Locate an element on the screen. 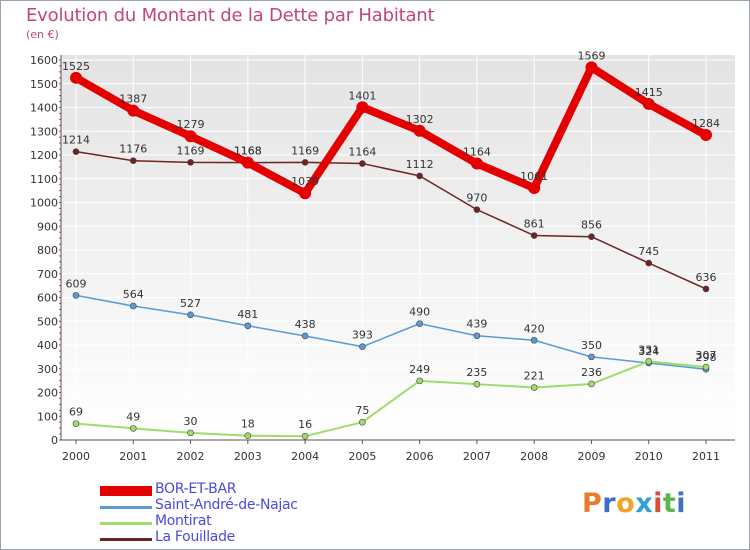 The image size is (750, 550). x-tick-label: 2007 is located at coordinates (477, 456).